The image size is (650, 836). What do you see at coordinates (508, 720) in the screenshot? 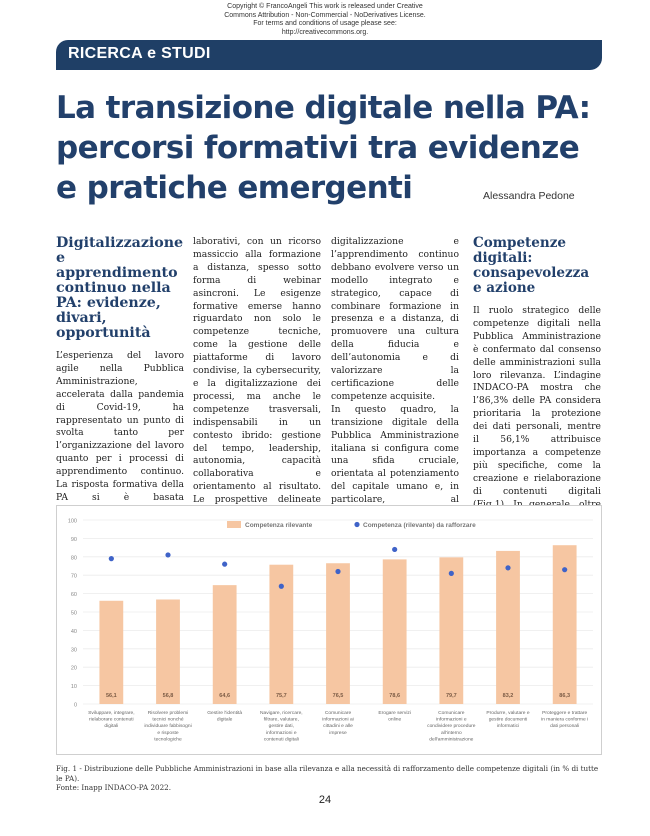
I see `x-tick-label: gestire documenti` at bounding box center [508, 720].